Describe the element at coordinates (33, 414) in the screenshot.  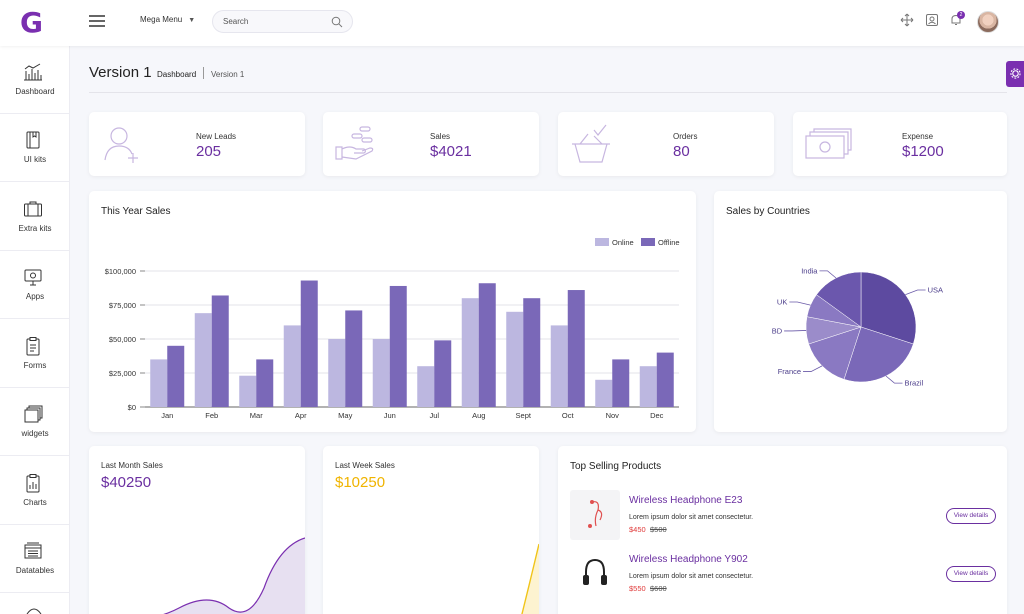
I see `layers-icon` at that location.